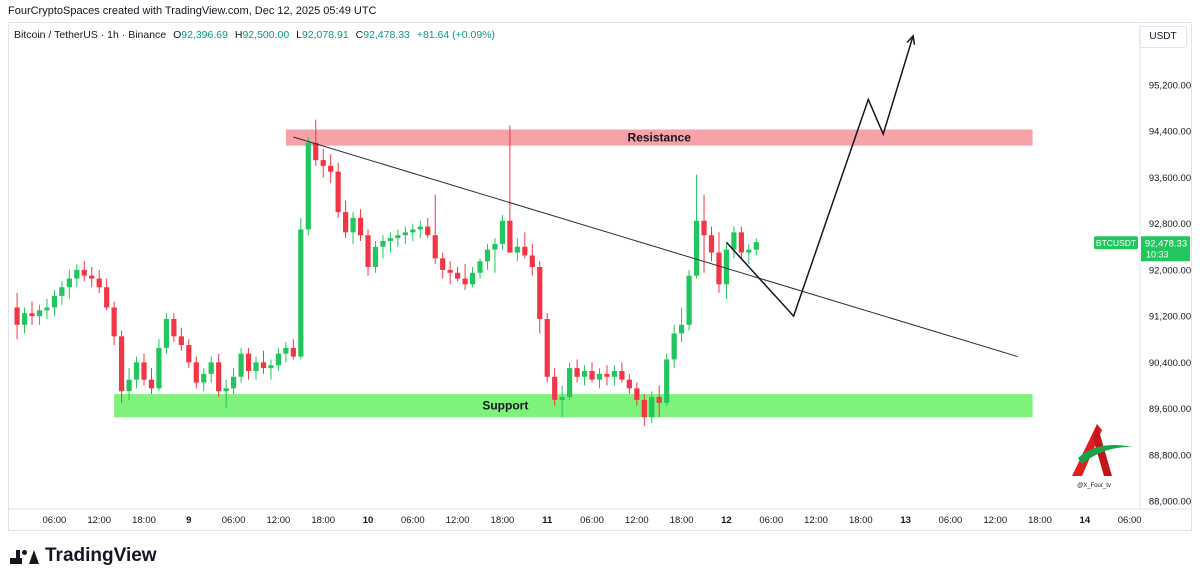 The image size is (1200, 581). Describe the element at coordinates (819, 176) in the screenshot. I see `projection-path` at that location.